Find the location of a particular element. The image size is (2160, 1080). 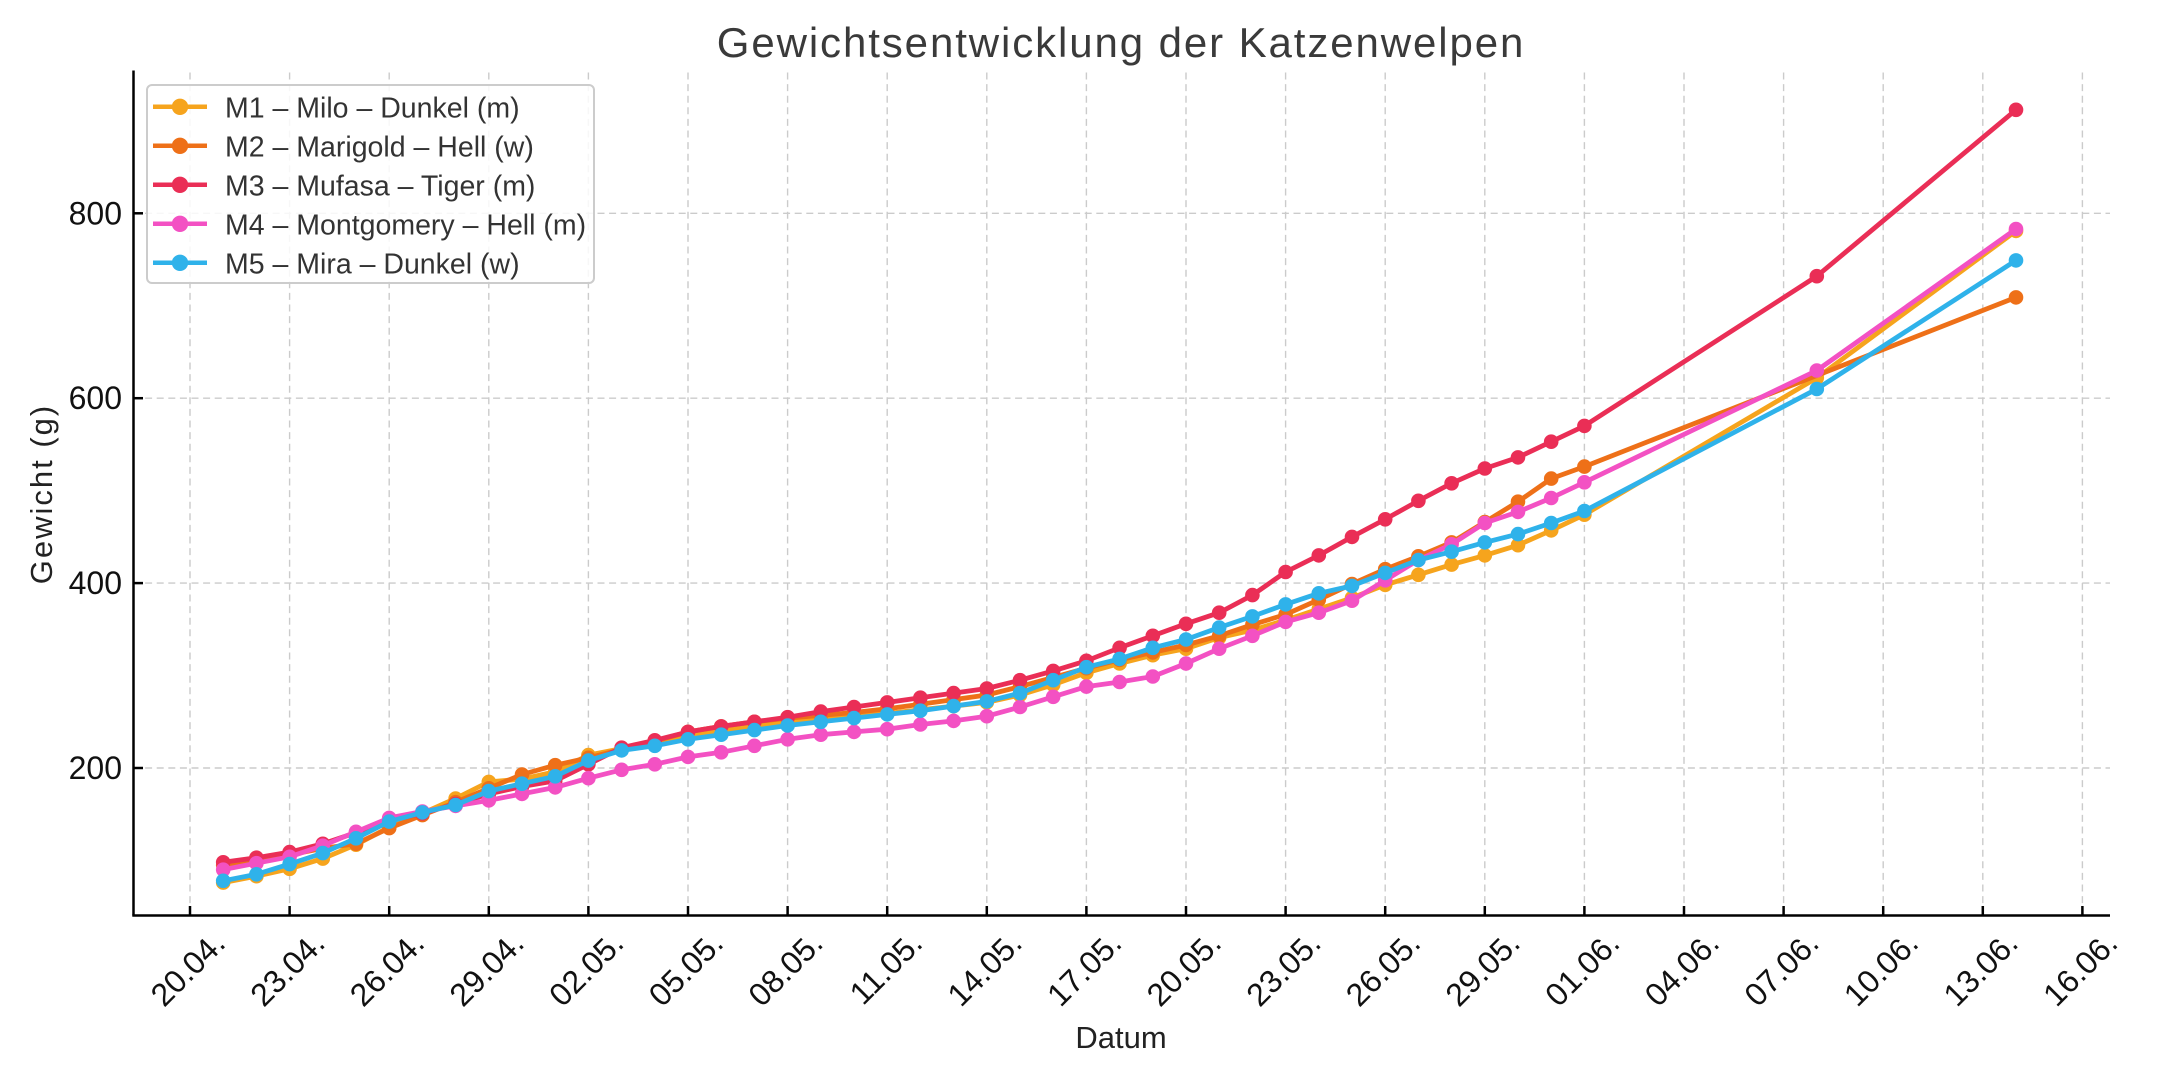

svg-text: M2 – Marigold – Hell (w) is located at coordinates (379, 147).